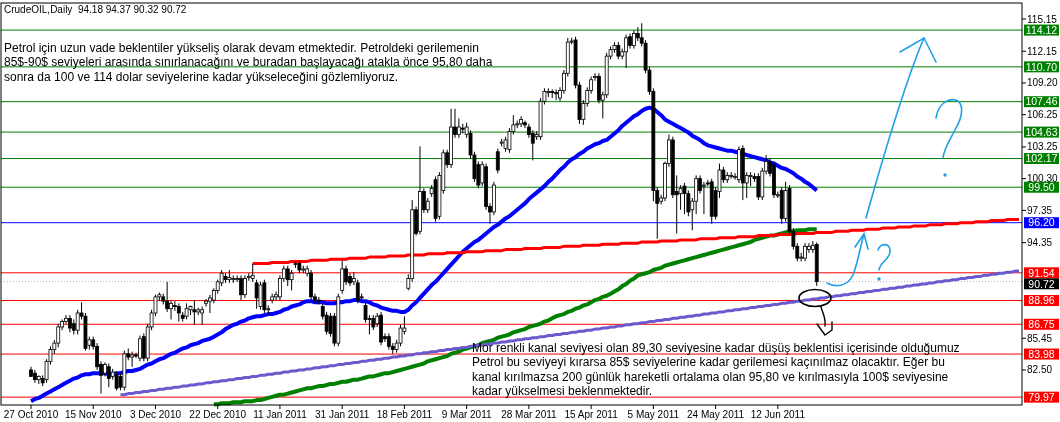  Describe the element at coordinates (1041, 29) in the screenshot. I see `ref-line-label: 114.12` at that location.